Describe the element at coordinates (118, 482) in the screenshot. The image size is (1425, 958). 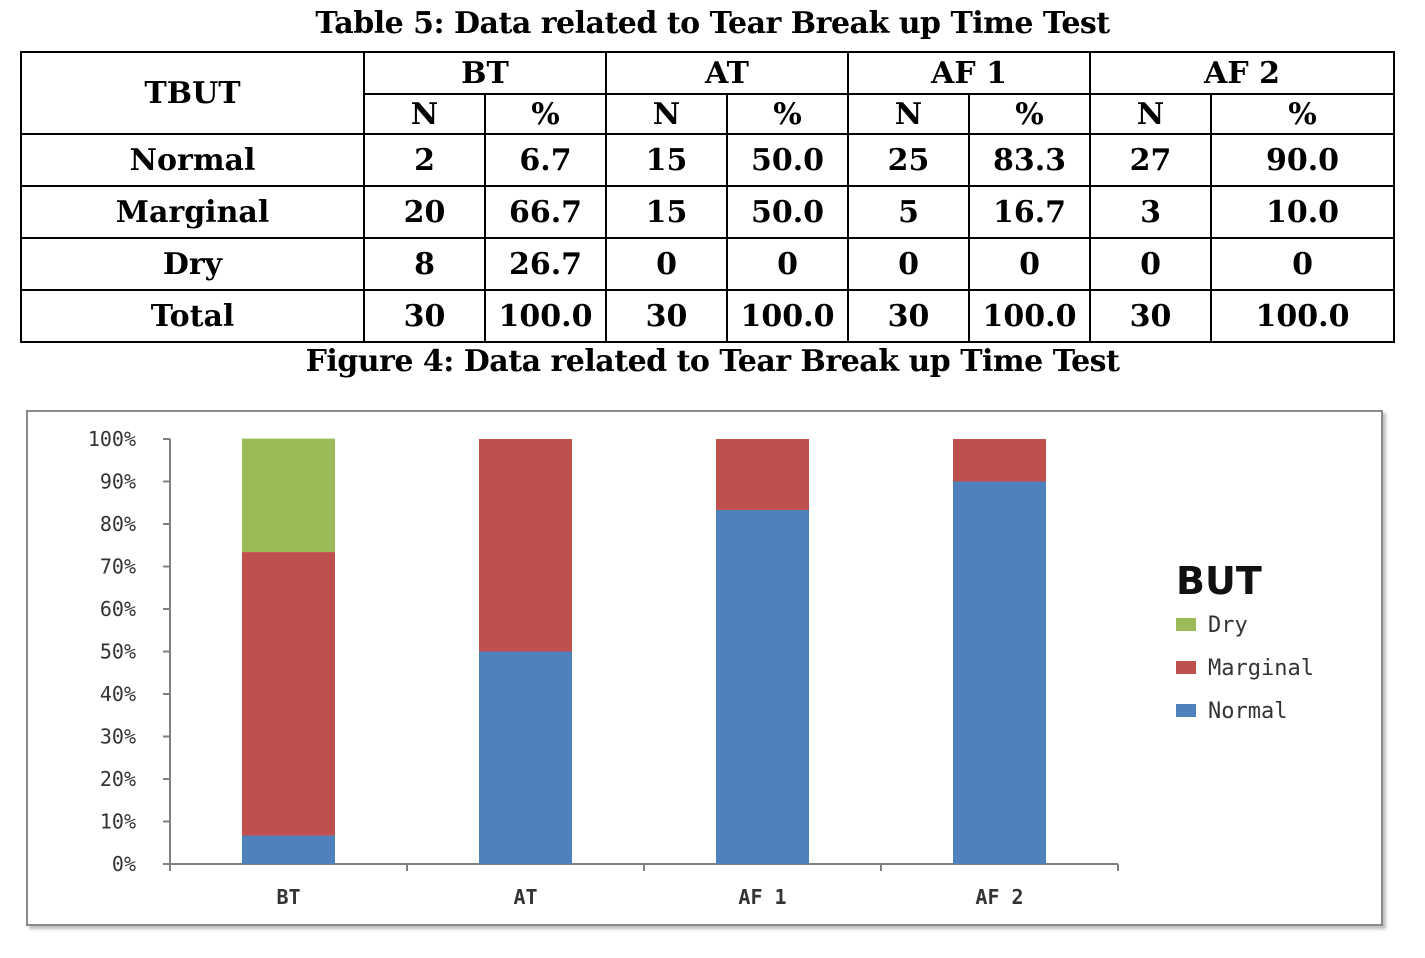
I see `y-tick-label: 90%` at that location.